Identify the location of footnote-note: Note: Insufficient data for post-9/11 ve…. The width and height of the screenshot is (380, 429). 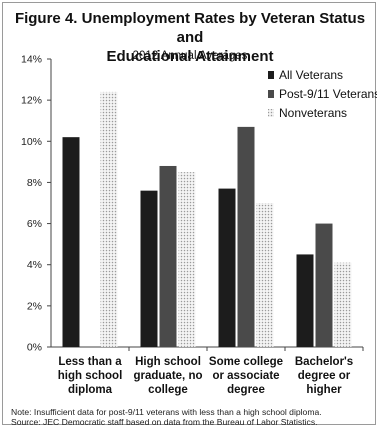
(166, 412).